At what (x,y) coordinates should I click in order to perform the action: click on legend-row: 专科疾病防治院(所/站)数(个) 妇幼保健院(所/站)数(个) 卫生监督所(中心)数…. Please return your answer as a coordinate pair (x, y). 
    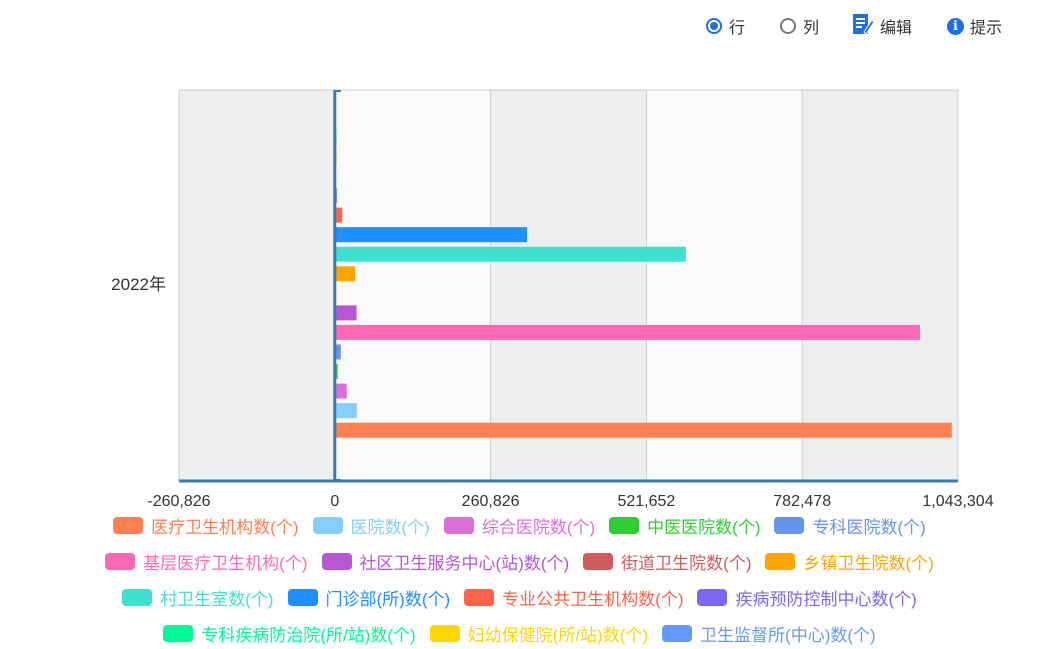
    Looking at the image, I should click on (519, 633).